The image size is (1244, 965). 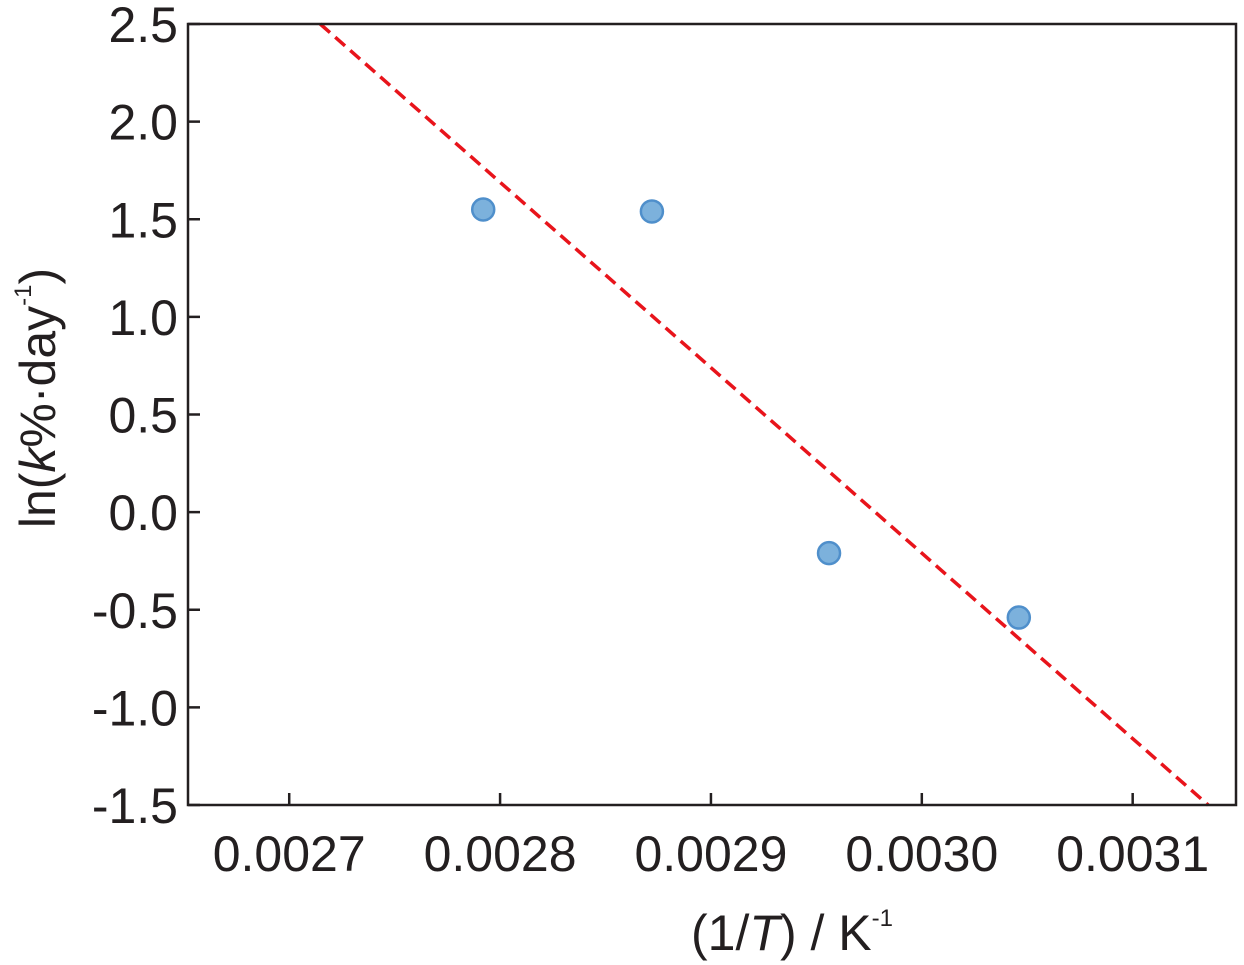 I want to click on y-axis-label-suffix: %·day, so click(x=38, y=377).